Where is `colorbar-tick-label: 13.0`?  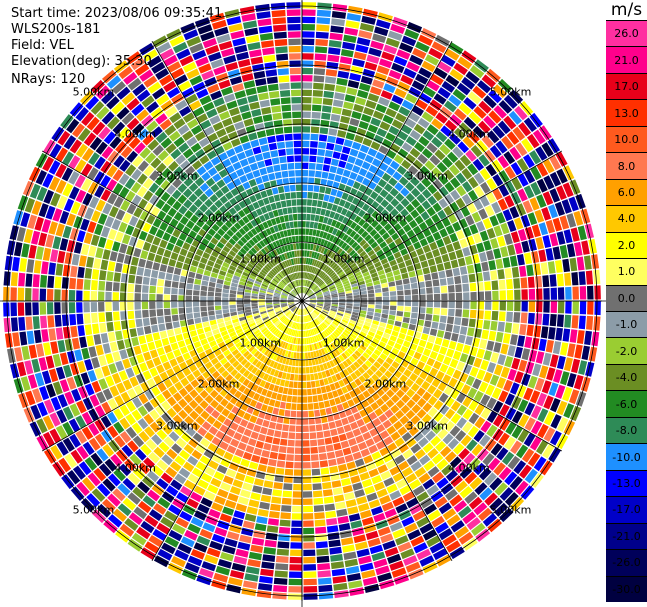
colorbar-tick-label: 13.0 is located at coordinates (626, 113).